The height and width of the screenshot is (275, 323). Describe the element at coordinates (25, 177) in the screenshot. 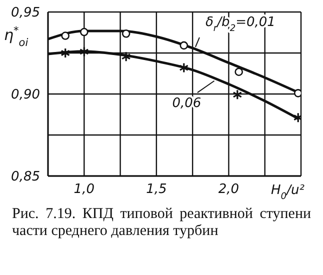

I see `y-tick-label: 0,85` at that location.